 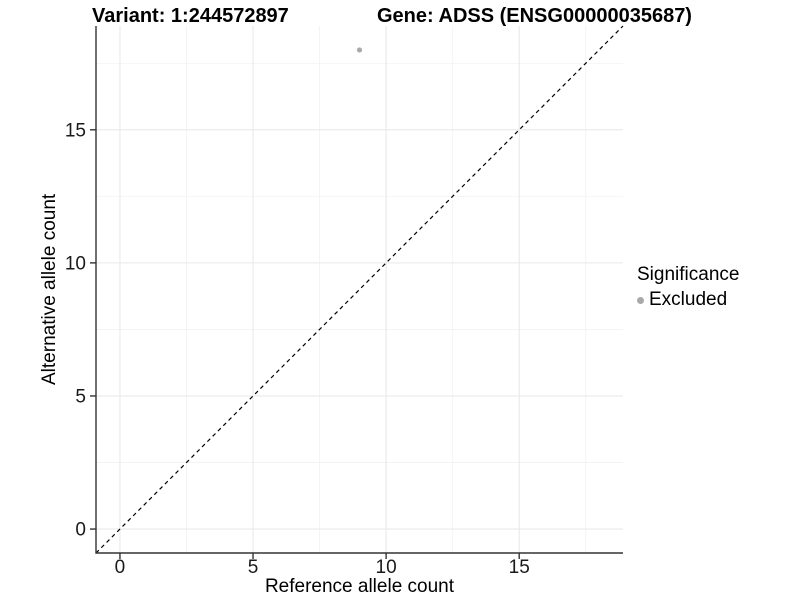 What do you see at coordinates (190, 16) in the screenshot?
I see `plot-title-variant: Variant: 1:244572897` at bounding box center [190, 16].